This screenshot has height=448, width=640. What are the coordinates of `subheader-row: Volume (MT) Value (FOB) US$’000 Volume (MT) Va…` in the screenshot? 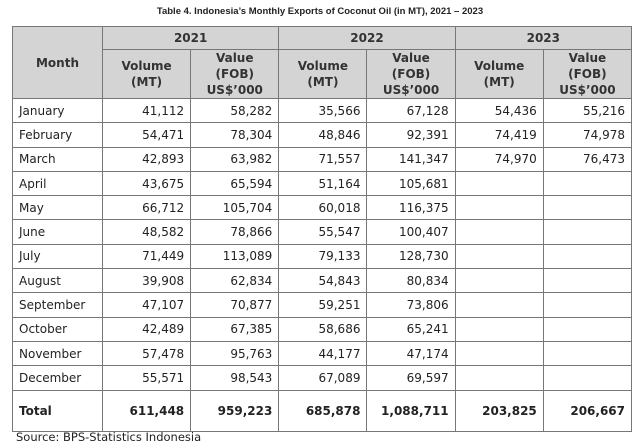 It's located at (323, 74).